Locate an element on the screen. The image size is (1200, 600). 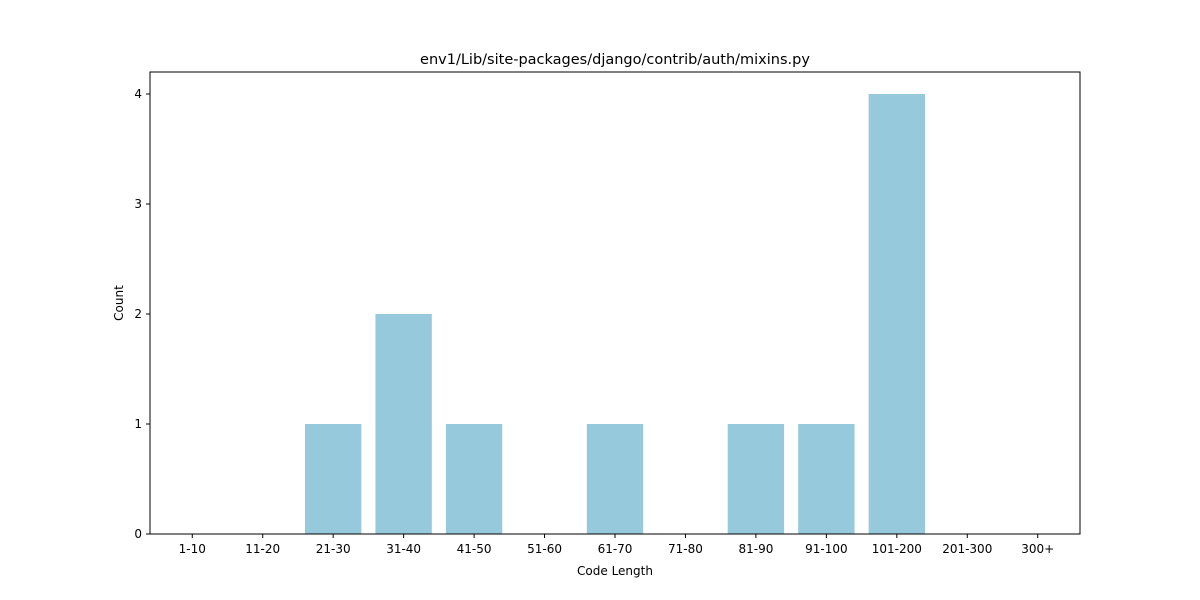
y-tick-label: 0 is located at coordinates (138, 534).